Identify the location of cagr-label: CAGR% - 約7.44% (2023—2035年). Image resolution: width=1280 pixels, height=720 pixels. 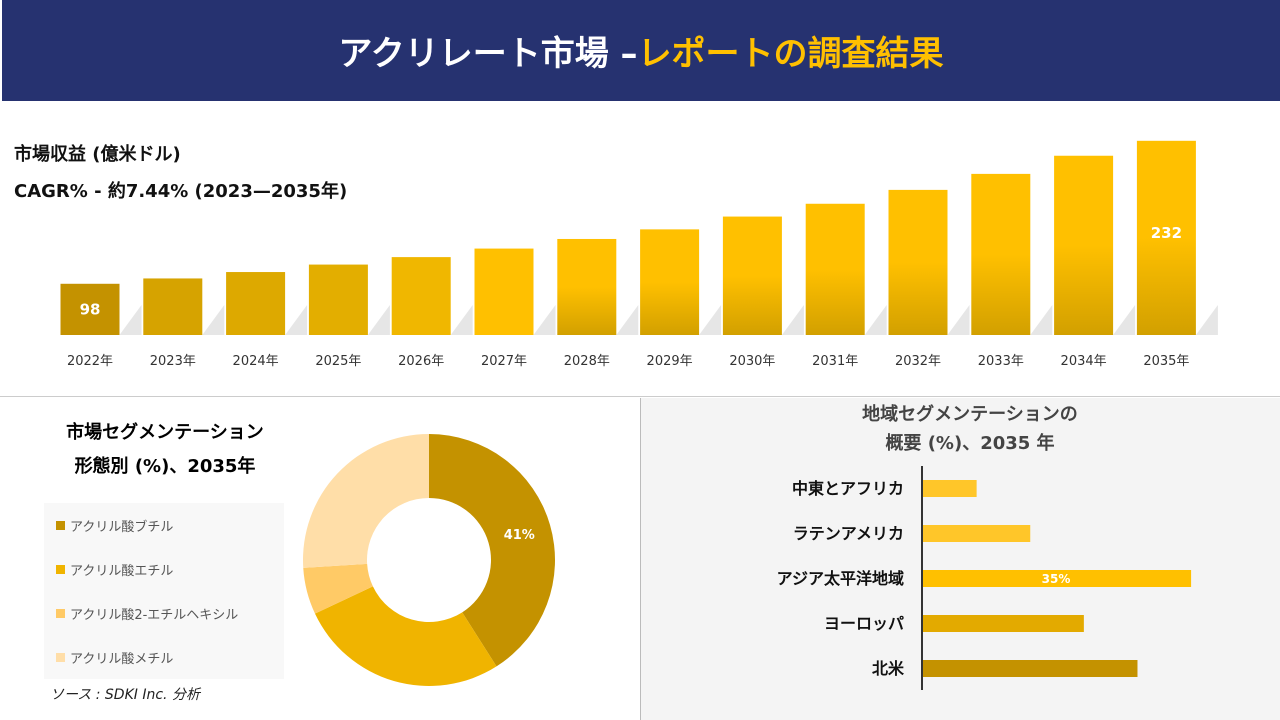
(181, 191).